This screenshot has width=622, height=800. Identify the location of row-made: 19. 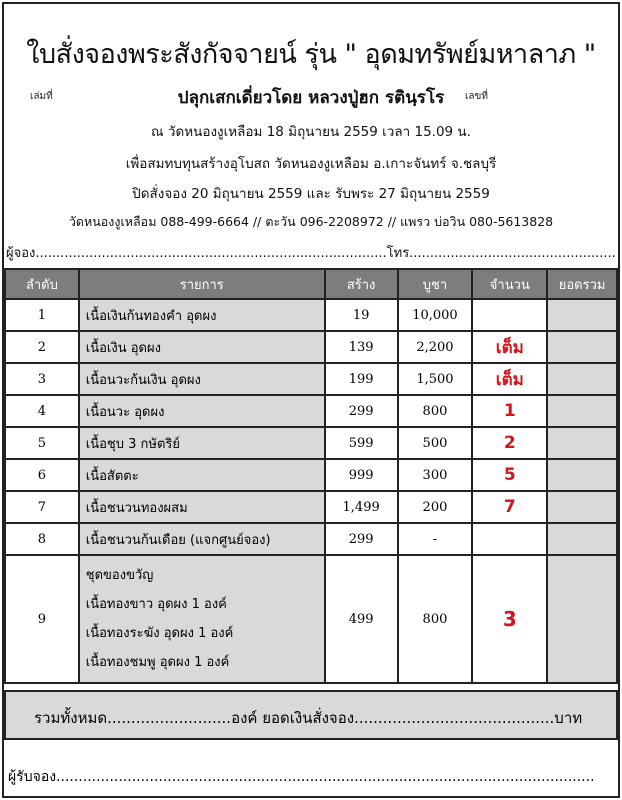
(361, 315).